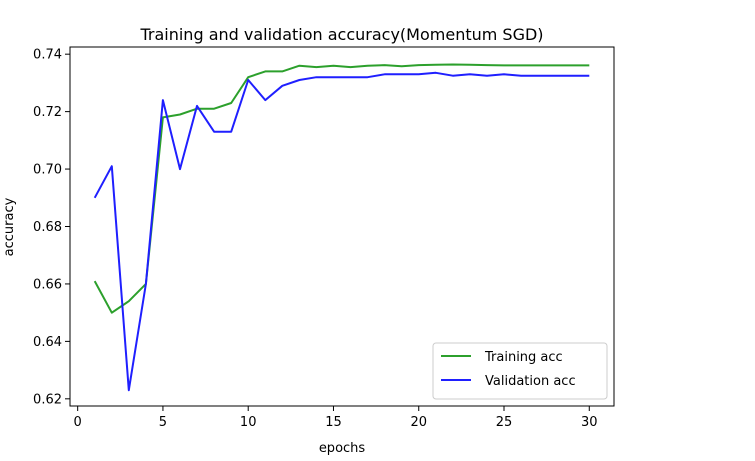 The height and width of the screenshot is (461, 755). Describe the element at coordinates (78, 422) in the screenshot. I see `x-tick-label: 0` at that location.